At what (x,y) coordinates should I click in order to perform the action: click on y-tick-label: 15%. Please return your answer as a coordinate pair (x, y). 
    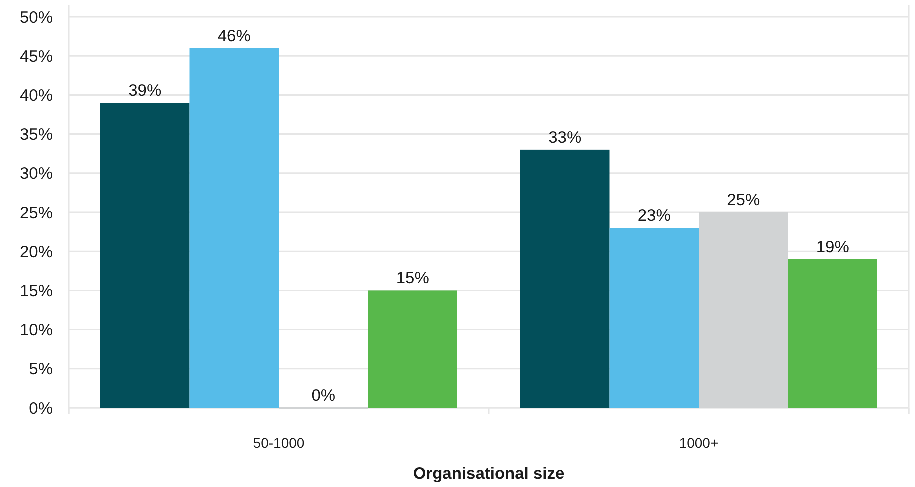
    Looking at the image, I should click on (37, 291).